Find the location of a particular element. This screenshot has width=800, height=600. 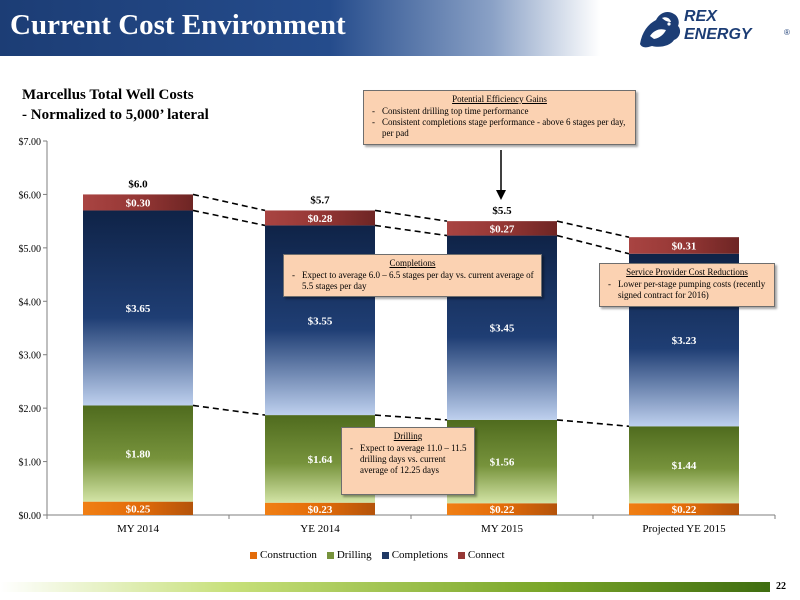

data-label-connect: $0.28 is located at coordinates (320, 219).